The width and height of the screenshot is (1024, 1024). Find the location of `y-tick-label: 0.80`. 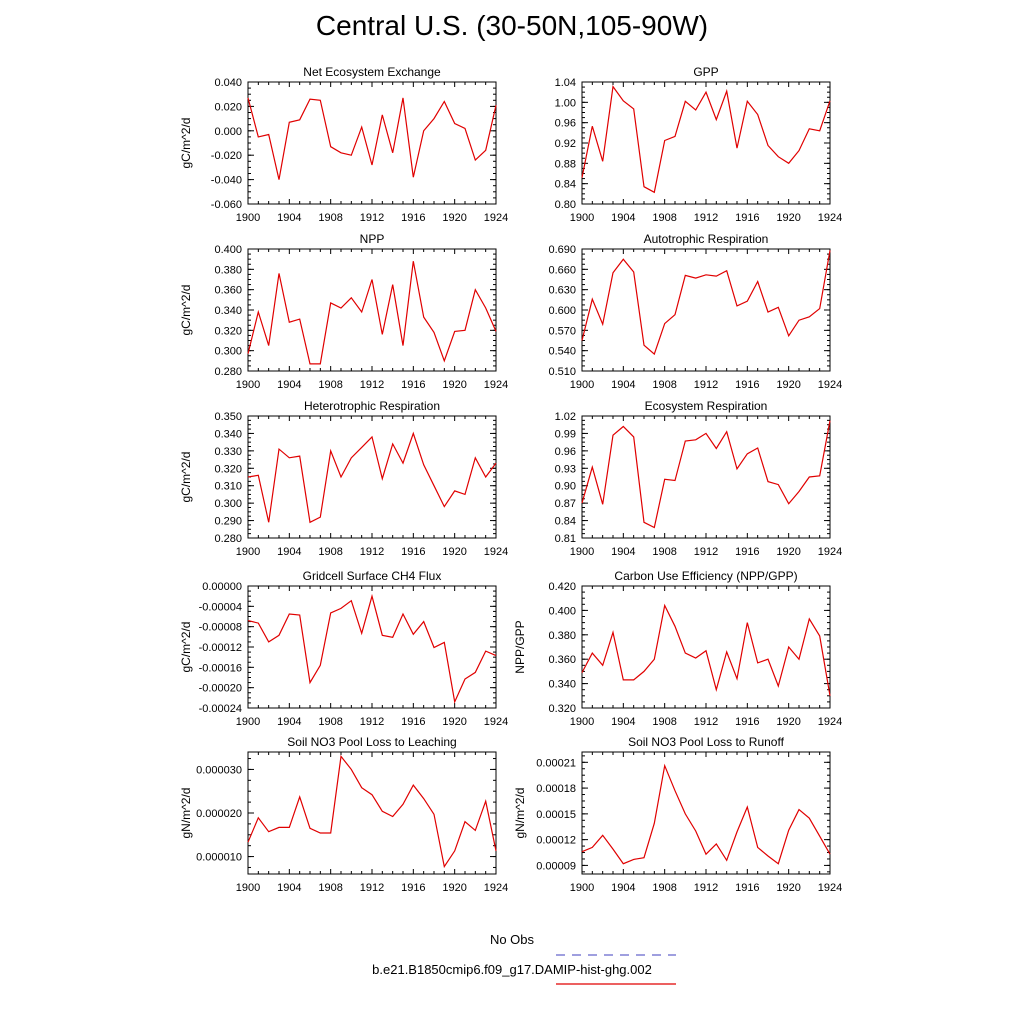

y-tick-label: 0.80 is located at coordinates (565, 205).